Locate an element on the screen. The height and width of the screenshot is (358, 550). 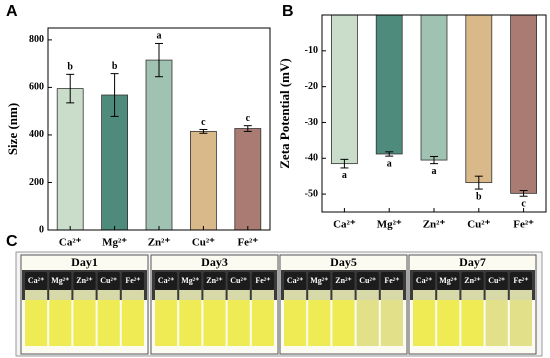
y-tick-label: -40 is located at coordinates (311, 158).